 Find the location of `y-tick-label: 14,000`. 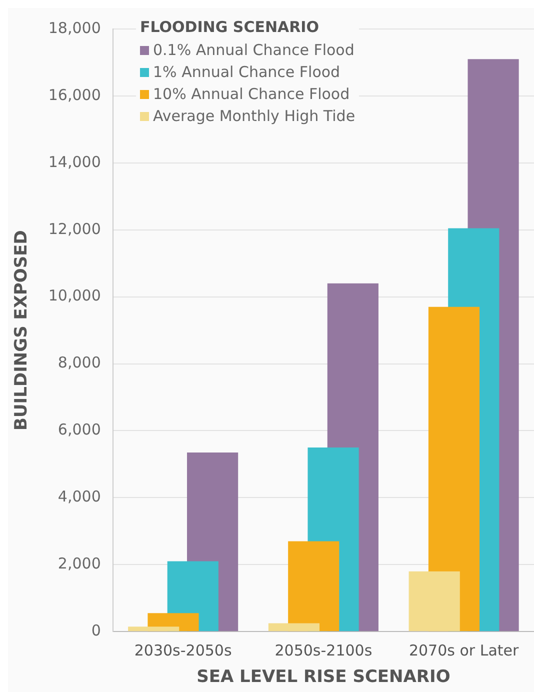

y-tick-label: 14,000 is located at coordinates (74, 161).